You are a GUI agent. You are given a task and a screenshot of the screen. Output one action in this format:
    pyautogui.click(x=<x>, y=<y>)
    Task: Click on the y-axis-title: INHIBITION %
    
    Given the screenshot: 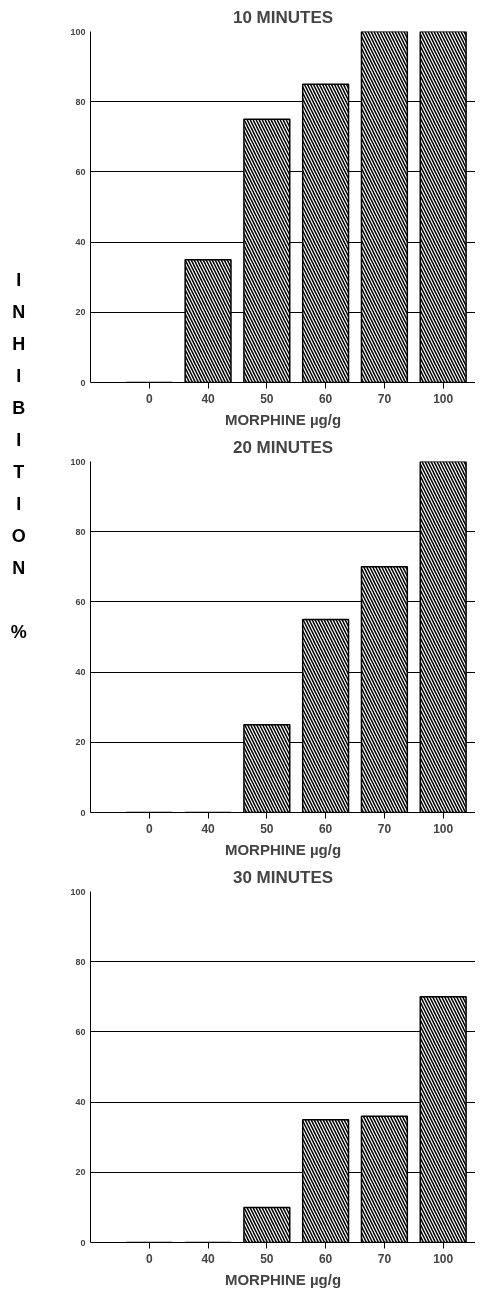 What is the action you would take?
    pyautogui.click(x=18, y=462)
    